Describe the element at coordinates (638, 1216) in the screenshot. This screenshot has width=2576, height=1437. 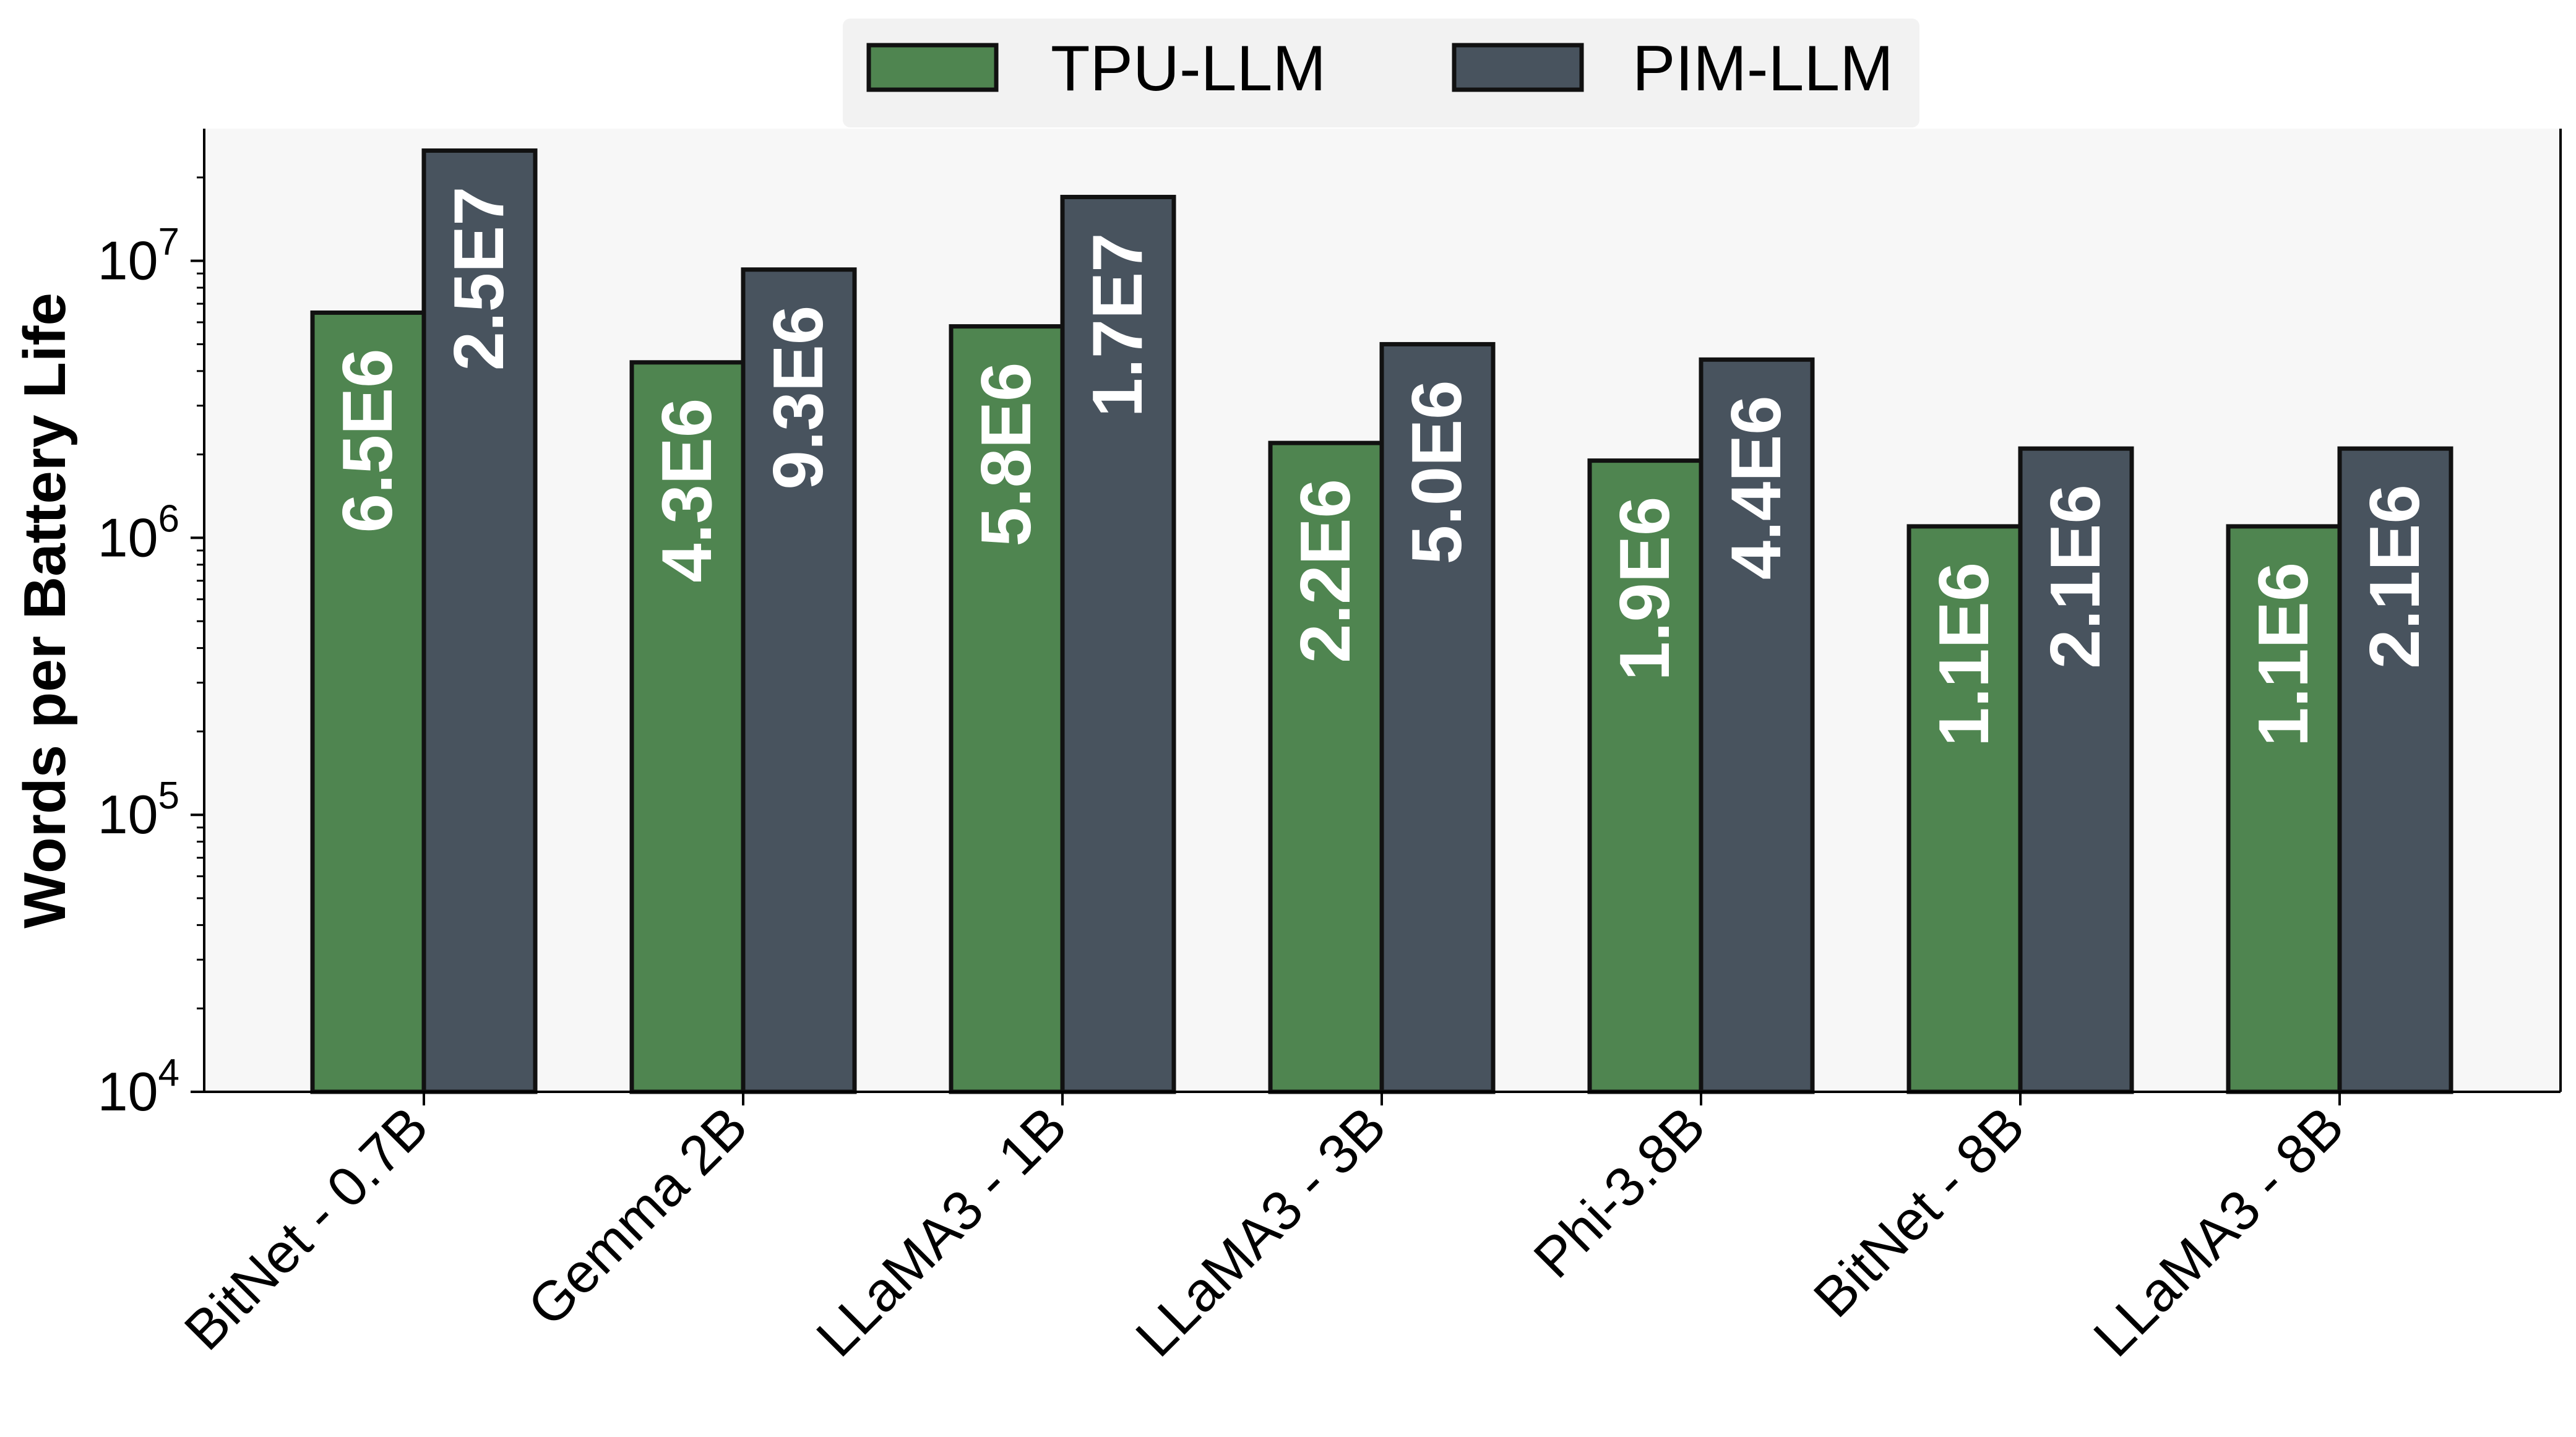
I see `x-tick-label: Gemma 2B` at that location.